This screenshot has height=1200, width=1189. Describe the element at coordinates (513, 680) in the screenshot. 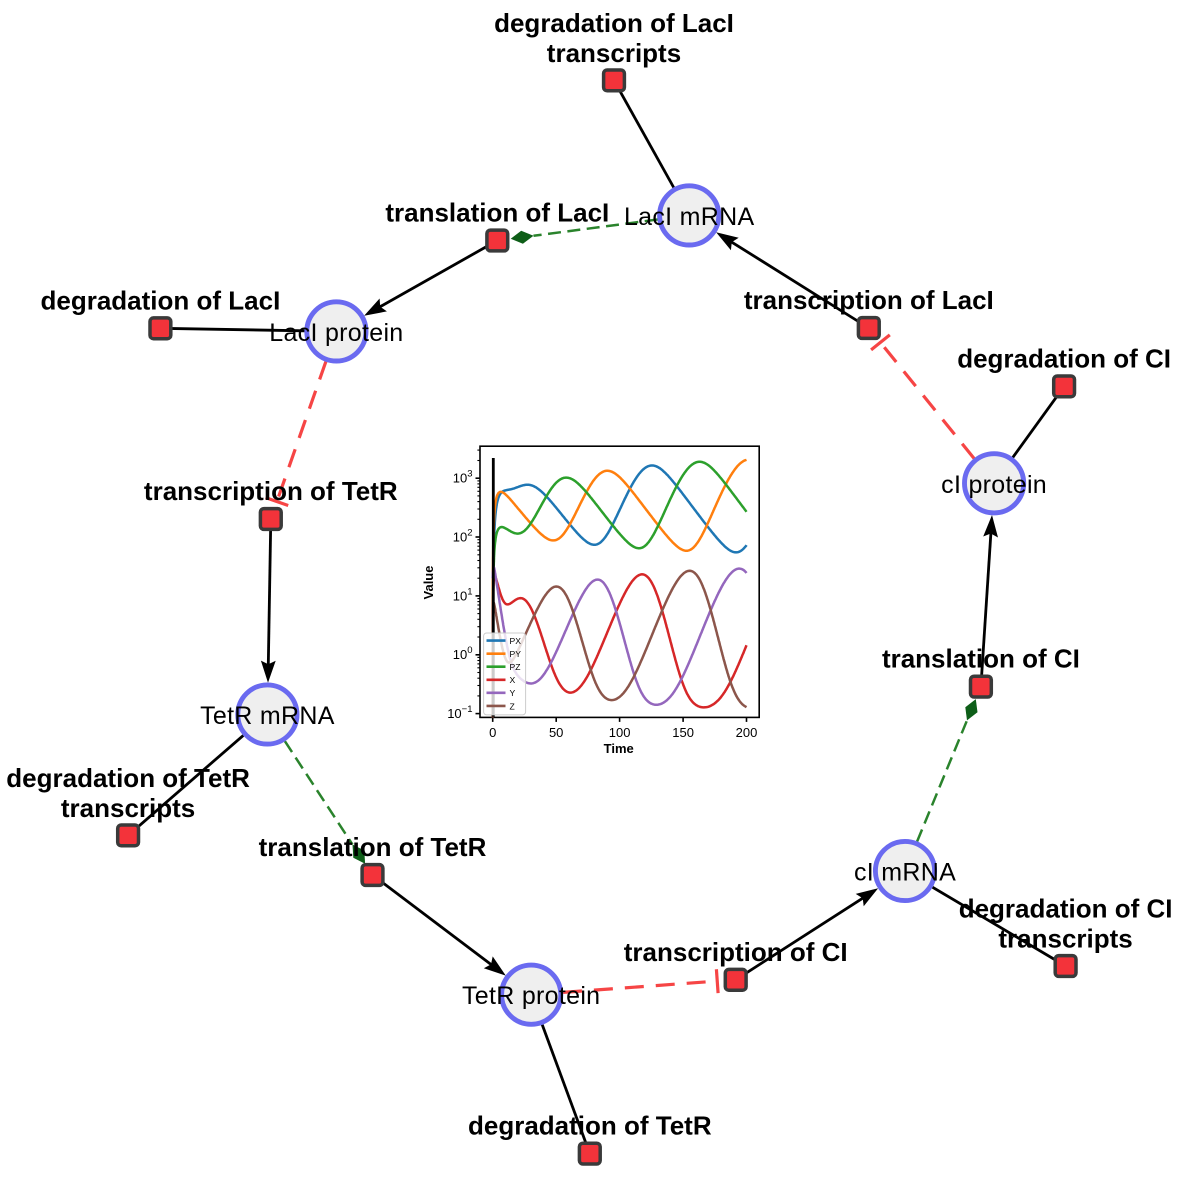

I see `svg-text: X` at that location.